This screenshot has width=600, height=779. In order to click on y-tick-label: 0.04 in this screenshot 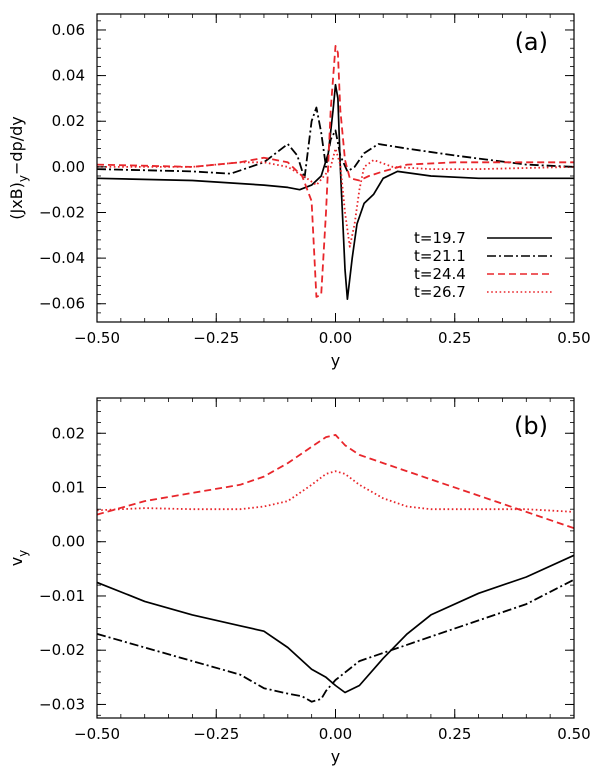, I will do `click(68, 76)`.